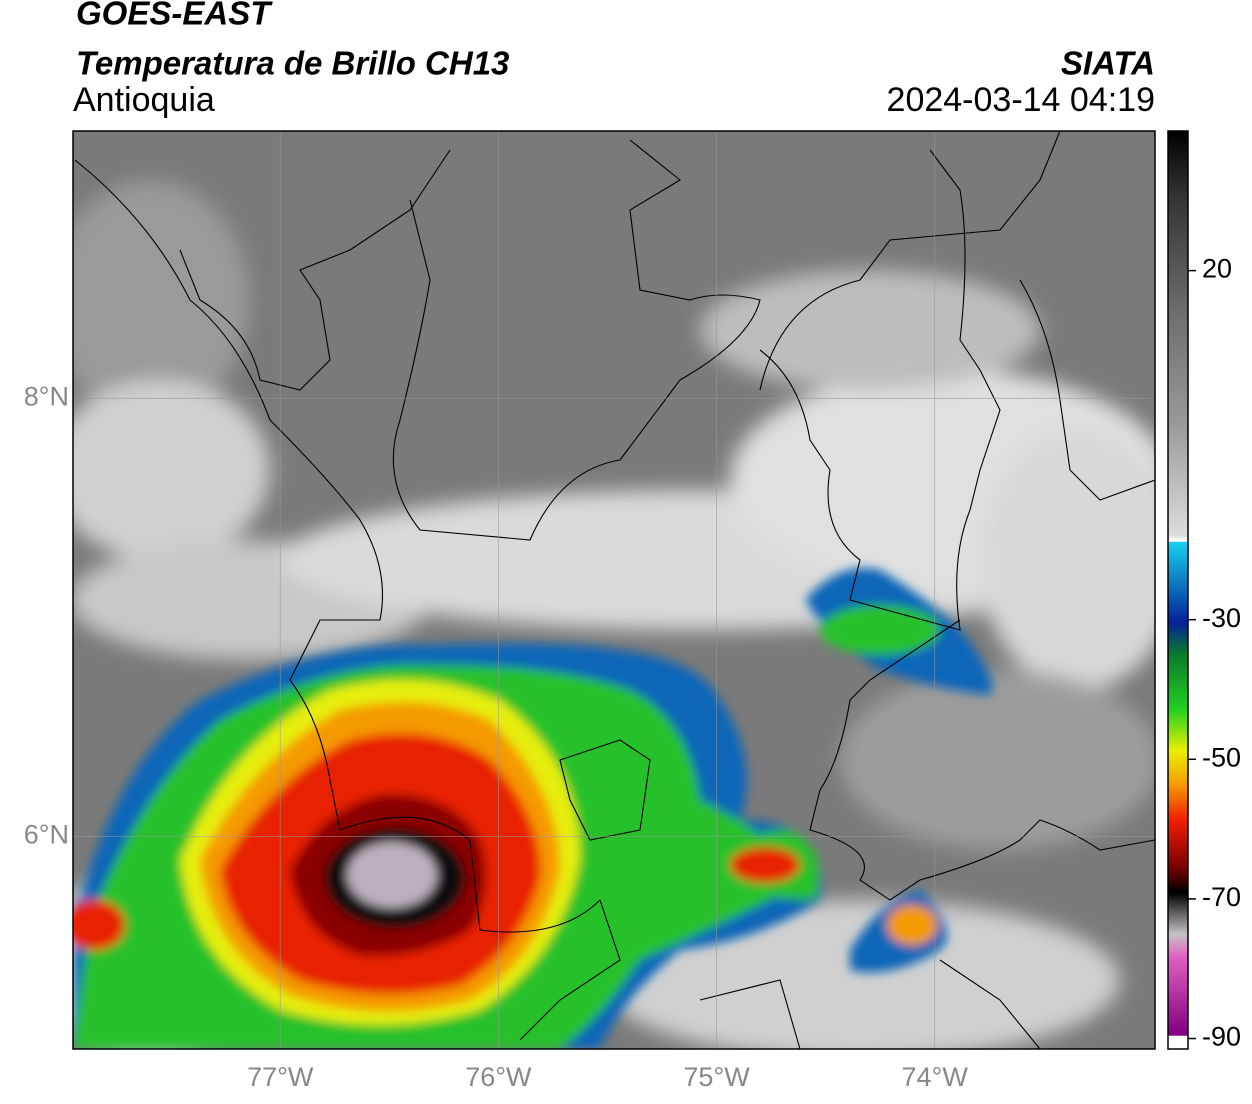 The image size is (1252, 1104). What do you see at coordinates (144, 100) in the screenshot?
I see `region: Antioquia` at bounding box center [144, 100].